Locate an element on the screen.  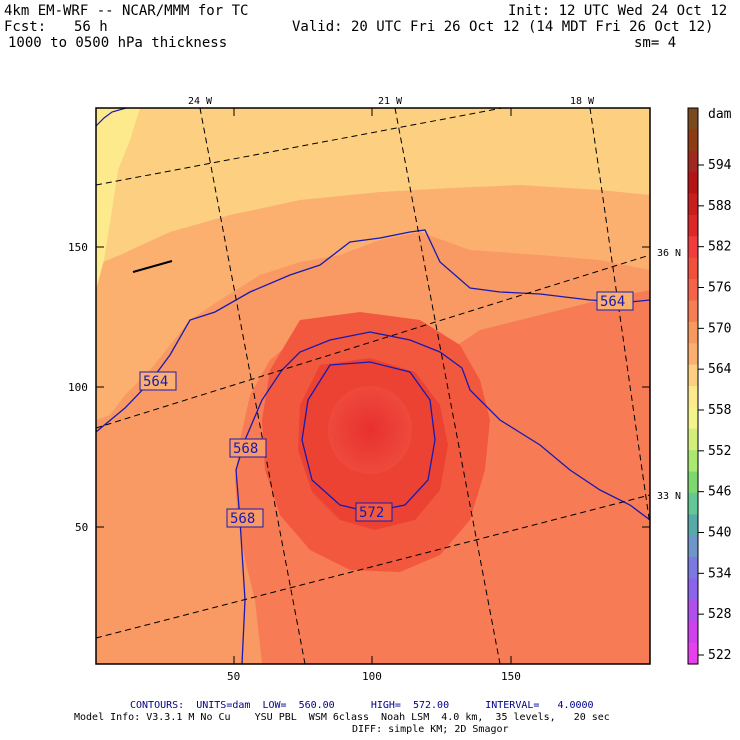
colorbar-level-label: 546 is located at coordinates (719, 492).